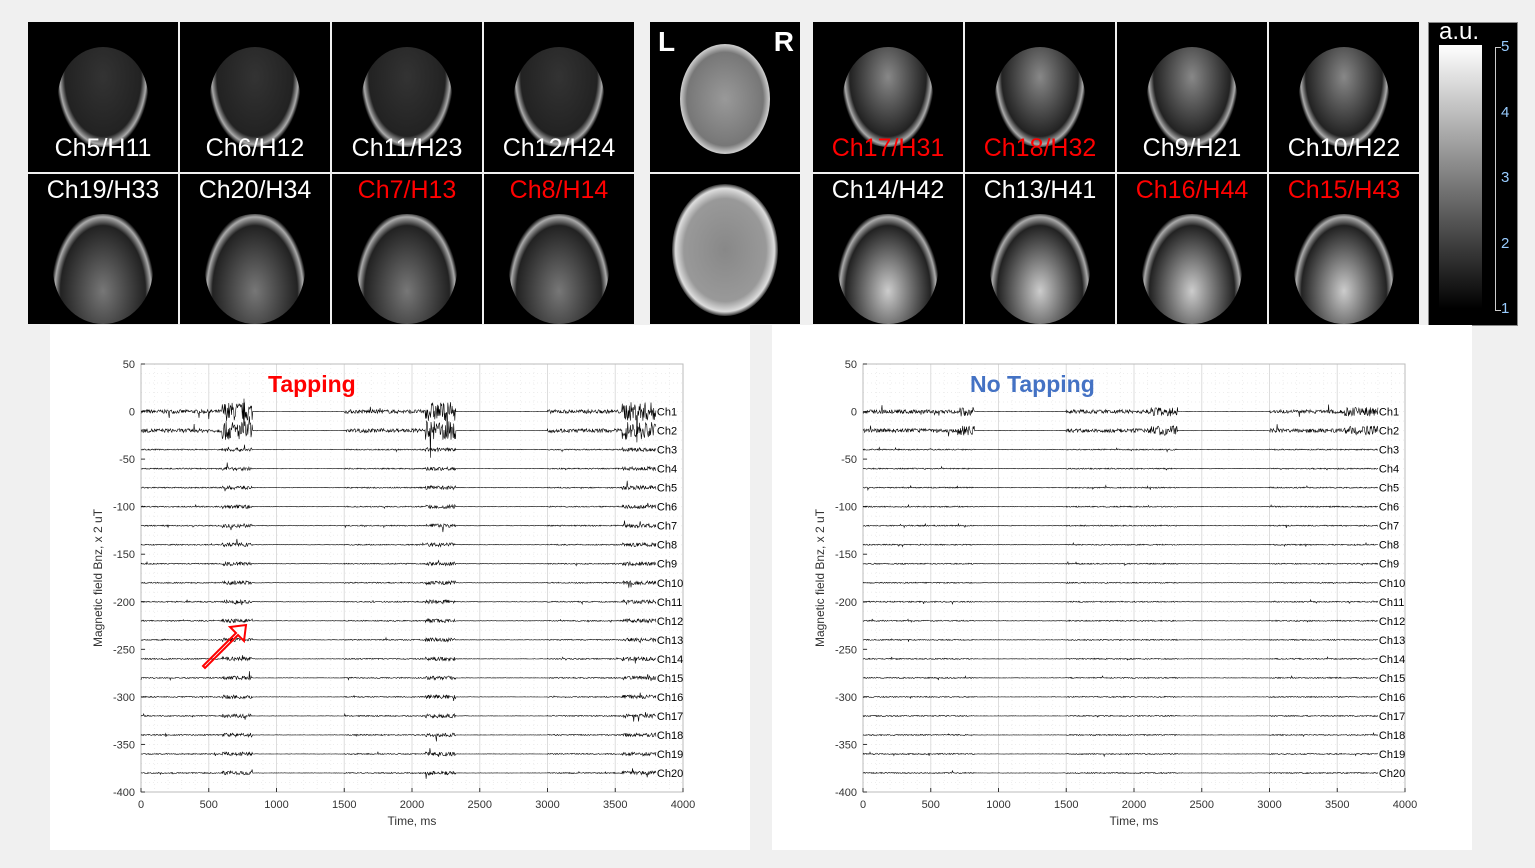  I want to click on channel-label: Ch8, so click(1389, 546).